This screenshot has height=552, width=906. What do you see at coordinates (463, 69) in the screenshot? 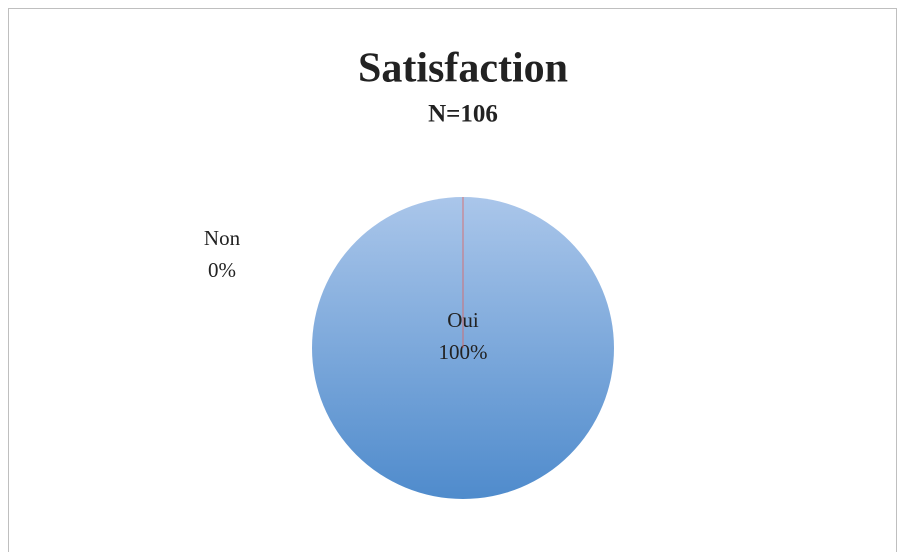
I see `chart-title: Satisfaction` at bounding box center [463, 69].